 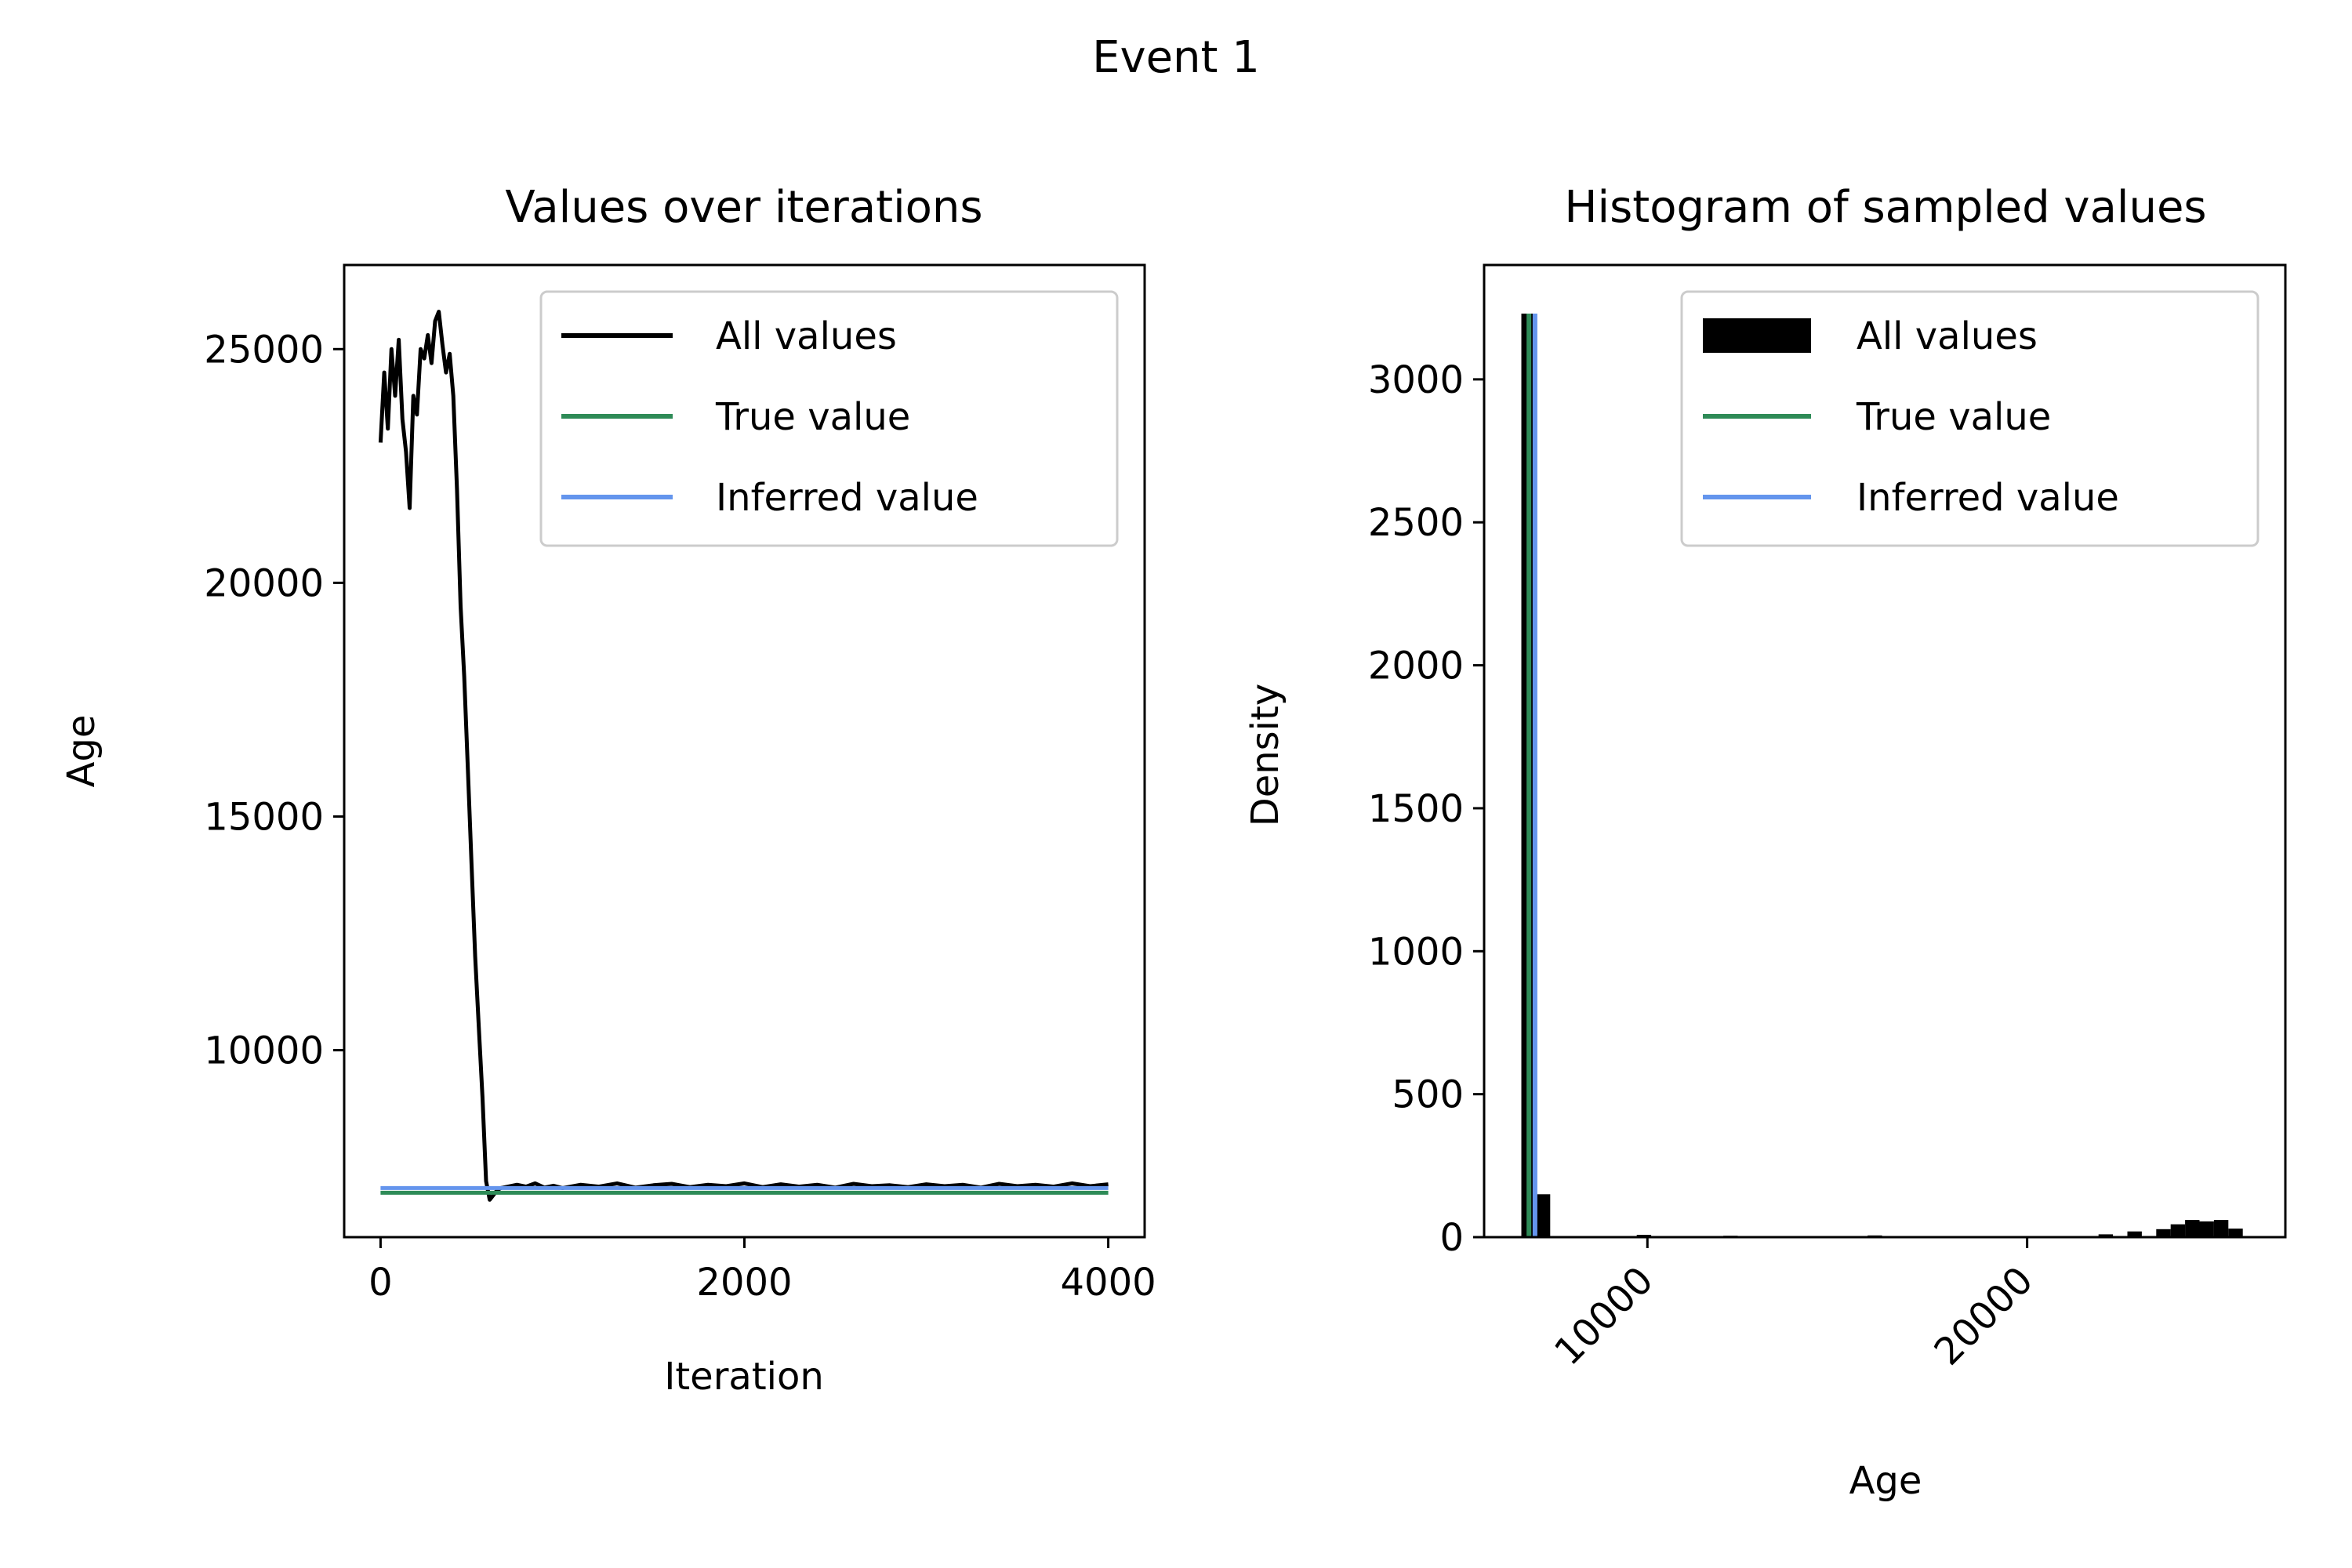 I want to click on histogram-ytick-label: 1500, so click(x=1416, y=809).